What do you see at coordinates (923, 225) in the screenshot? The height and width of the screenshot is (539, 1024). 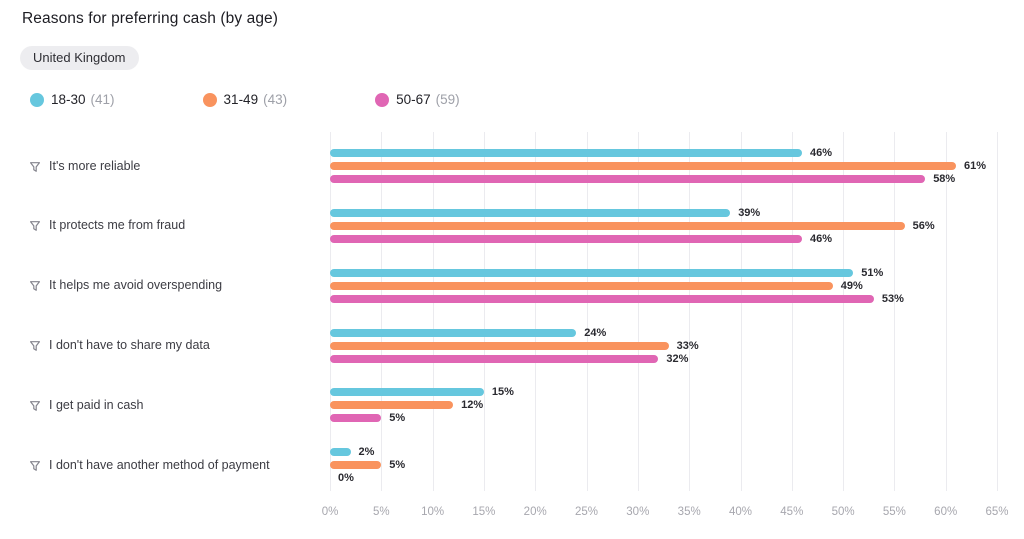 I see `bar-value-label: 56%` at bounding box center [923, 225].